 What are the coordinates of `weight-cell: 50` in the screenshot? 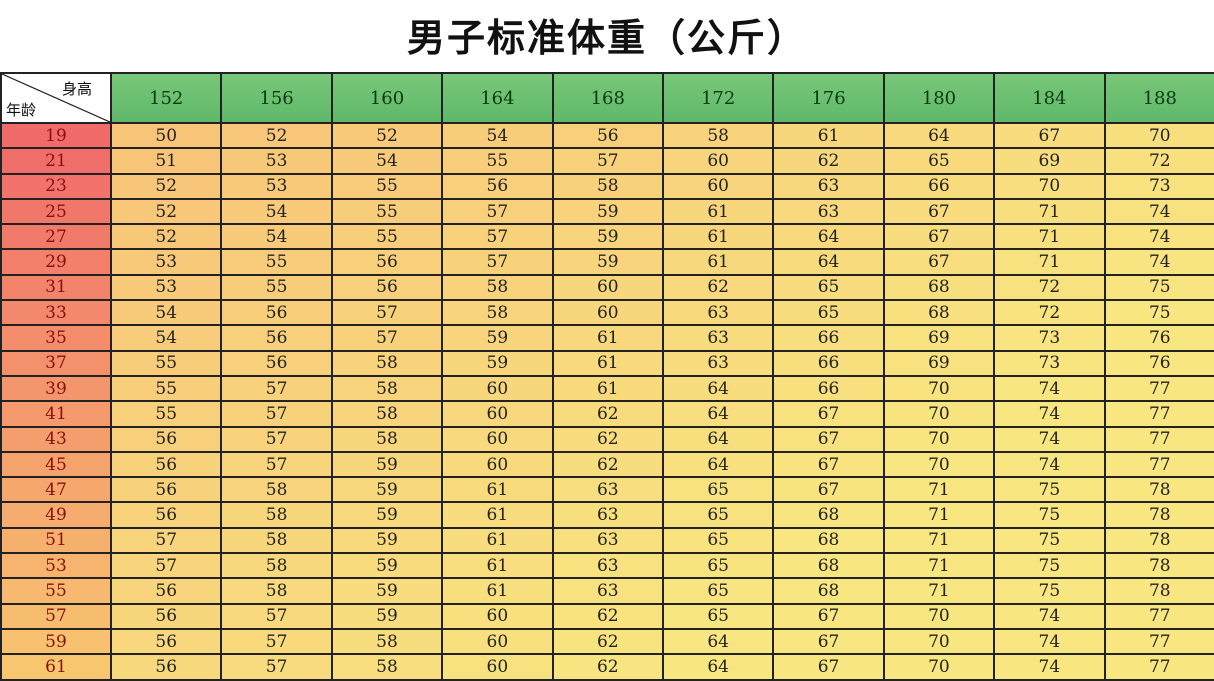 It's located at (166, 135).